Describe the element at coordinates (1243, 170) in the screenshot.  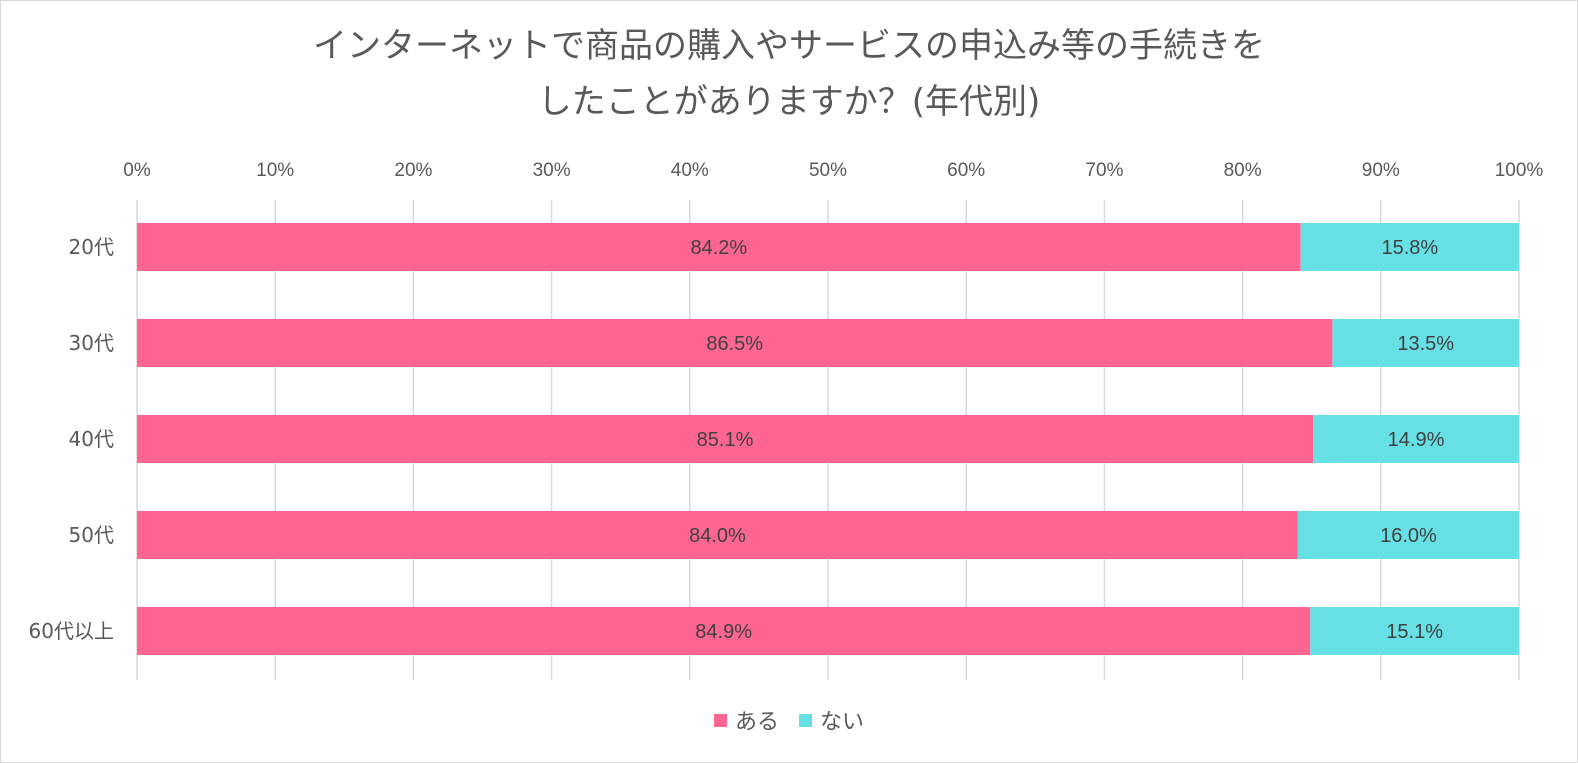
I see `x-tick-label: 80%` at that location.